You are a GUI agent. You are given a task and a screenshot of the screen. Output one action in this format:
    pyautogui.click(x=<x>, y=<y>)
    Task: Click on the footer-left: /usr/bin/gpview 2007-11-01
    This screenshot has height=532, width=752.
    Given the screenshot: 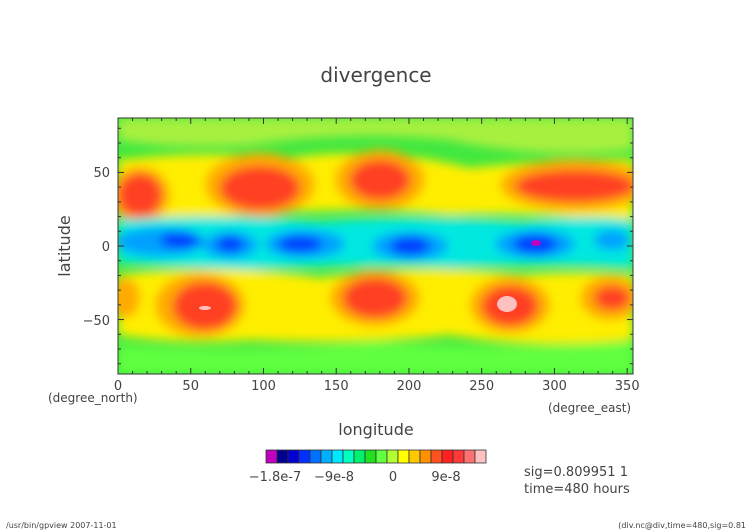 What is the action you would take?
    pyautogui.click(x=61, y=525)
    